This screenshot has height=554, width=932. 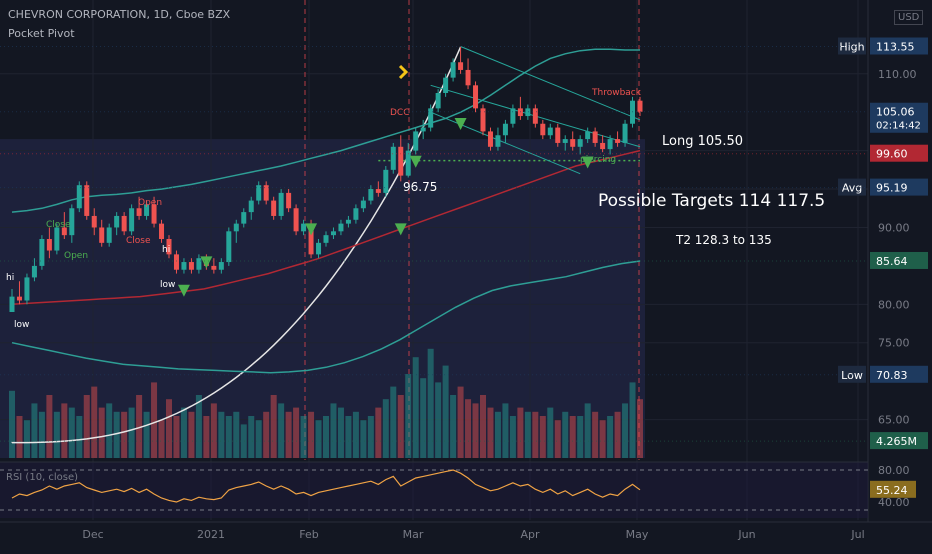 What do you see at coordinates (530, 534) in the screenshot?
I see `x-tick-label: Apr` at bounding box center [530, 534].